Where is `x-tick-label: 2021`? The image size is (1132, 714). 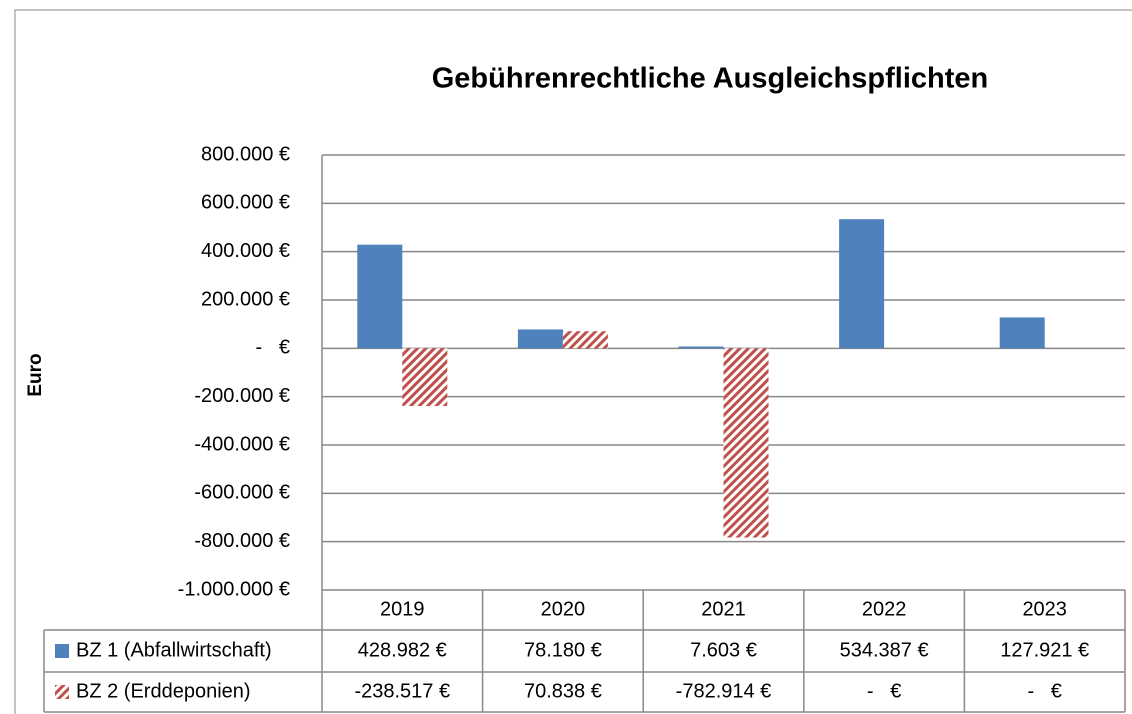 x-tick-label: 2021 is located at coordinates (723, 609).